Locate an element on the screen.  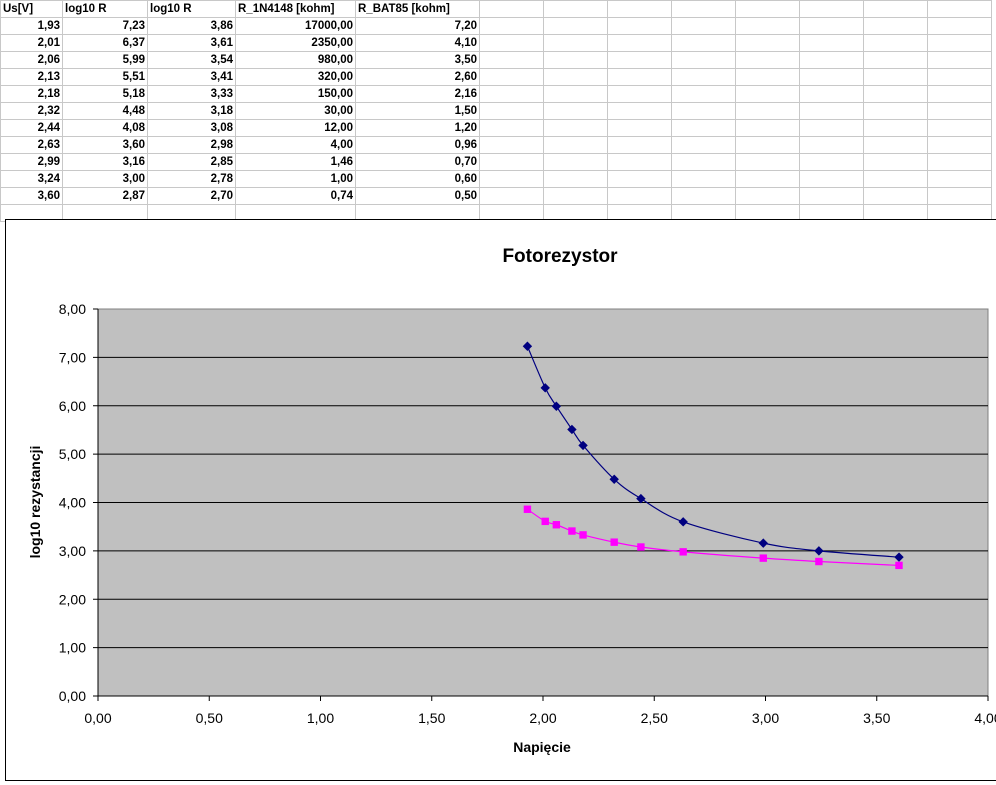
data-cell: 5,51 is located at coordinates (105, 77).